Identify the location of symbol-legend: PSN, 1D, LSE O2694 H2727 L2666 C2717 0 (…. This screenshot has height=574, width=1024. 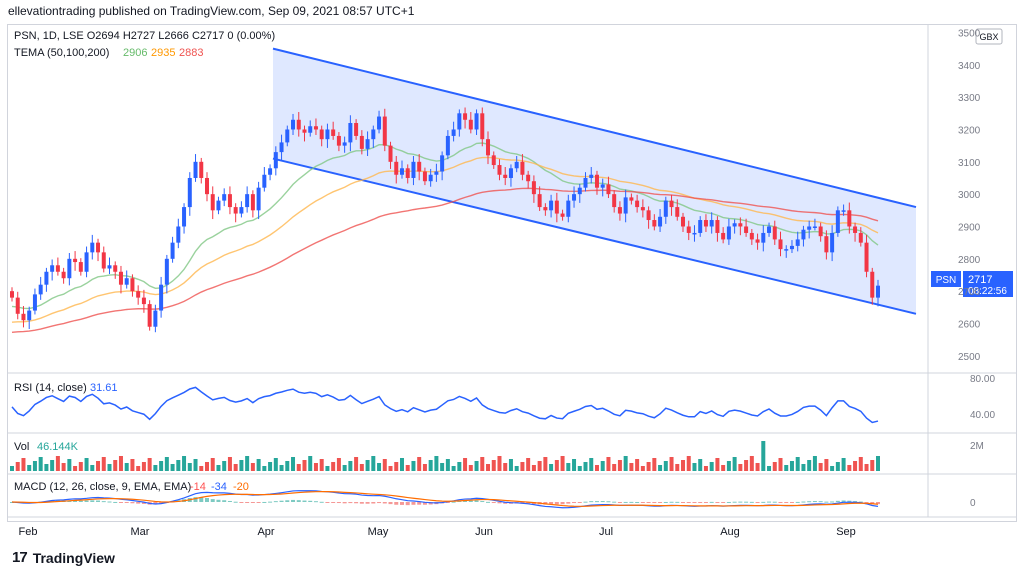
(144, 36).